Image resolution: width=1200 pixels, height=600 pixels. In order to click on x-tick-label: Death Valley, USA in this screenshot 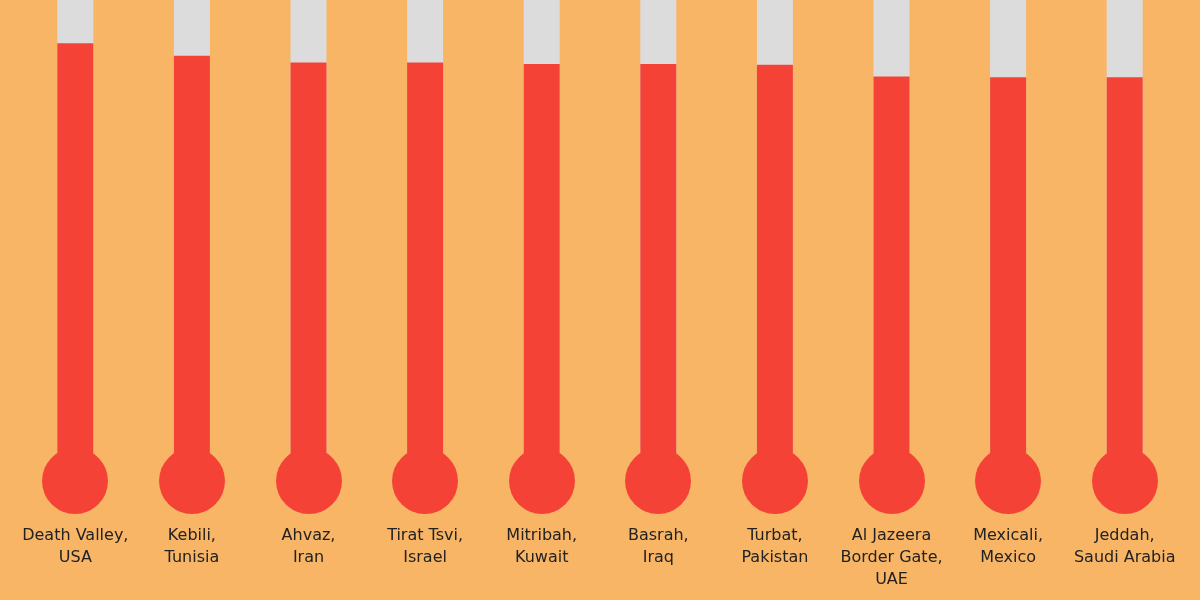, I will do `click(75, 545)`.